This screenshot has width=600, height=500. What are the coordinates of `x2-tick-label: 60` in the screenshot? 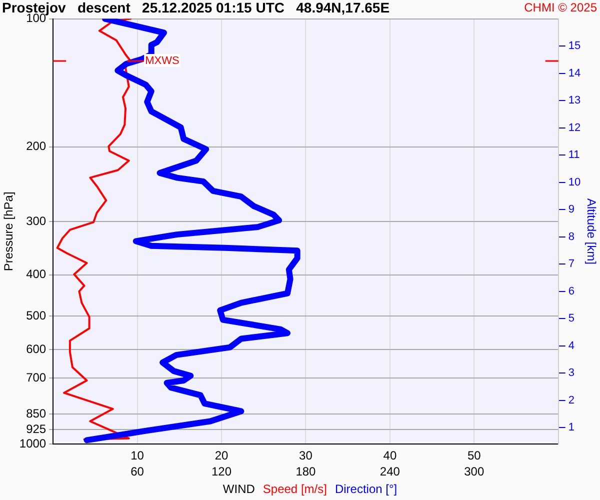 It's located at (137, 471).